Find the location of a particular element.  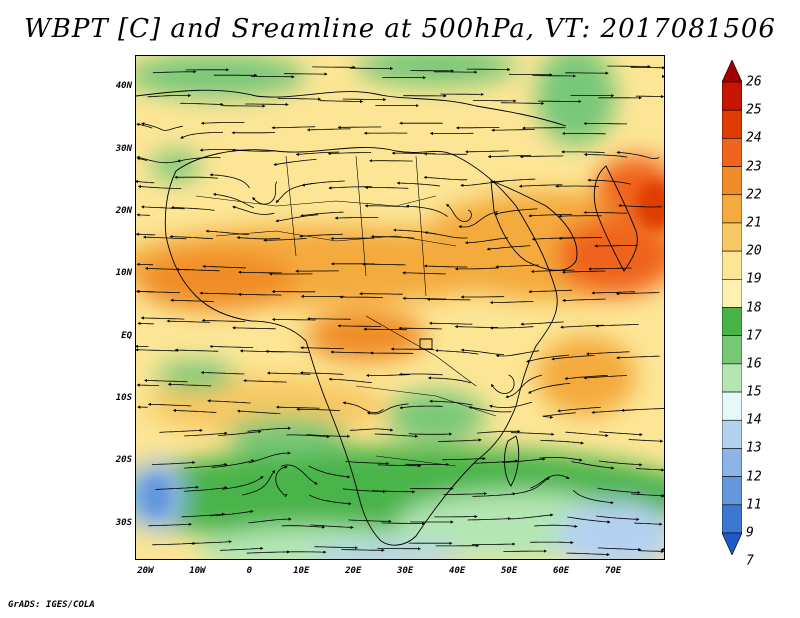

lat-tick-label: 20N is located at coordinates (123, 210).